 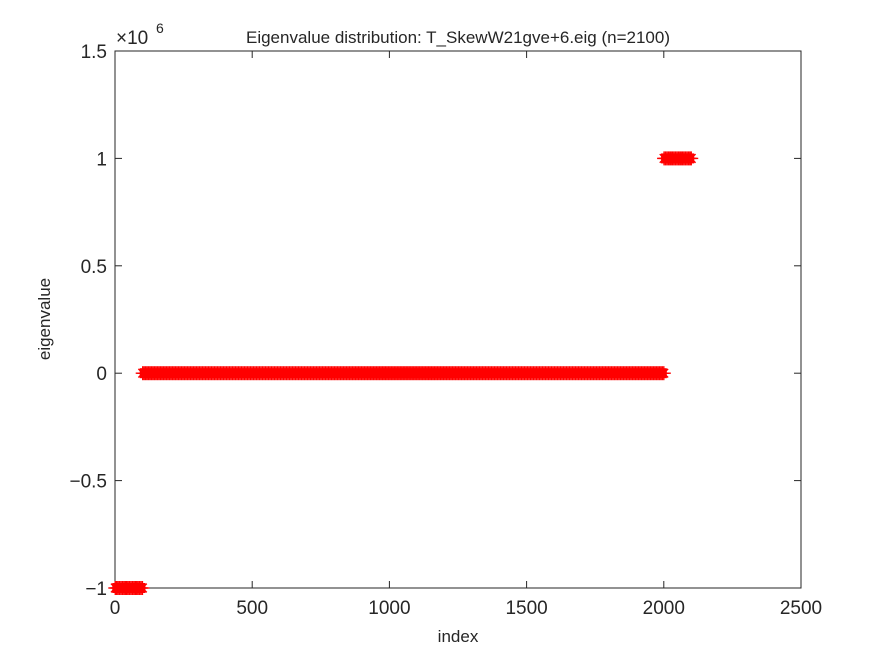 I want to click on y-tick-label: −1, so click(x=96, y=589).